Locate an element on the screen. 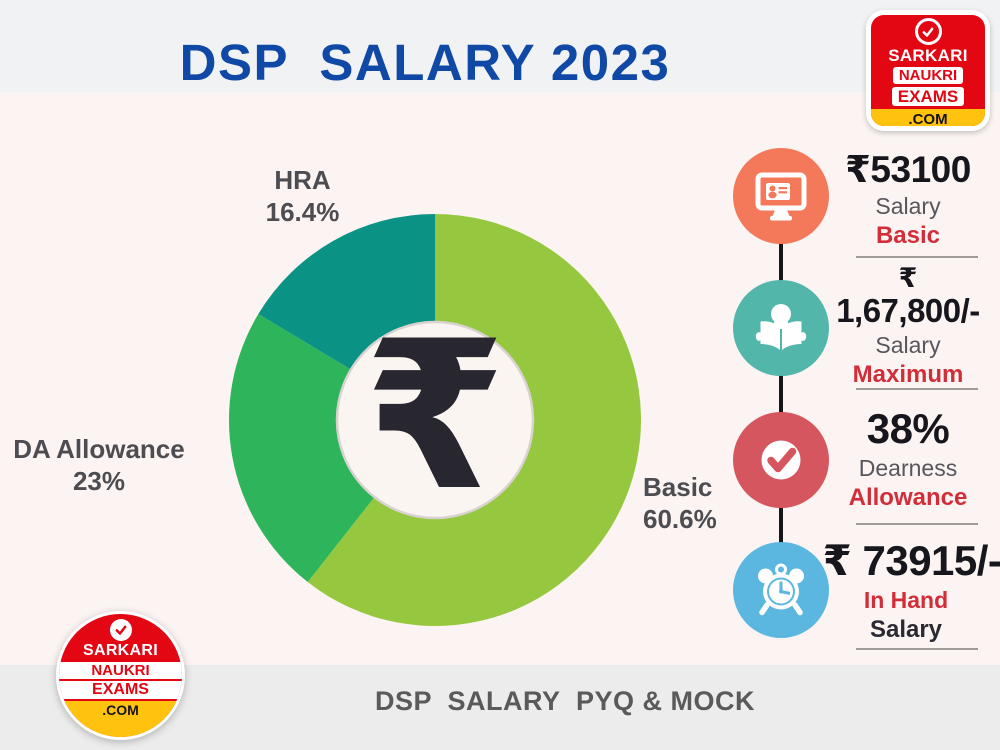 Image resolution: width=1000 pixels, height=750 pixels. person-reading-icon is located at coordinates (781, 327).